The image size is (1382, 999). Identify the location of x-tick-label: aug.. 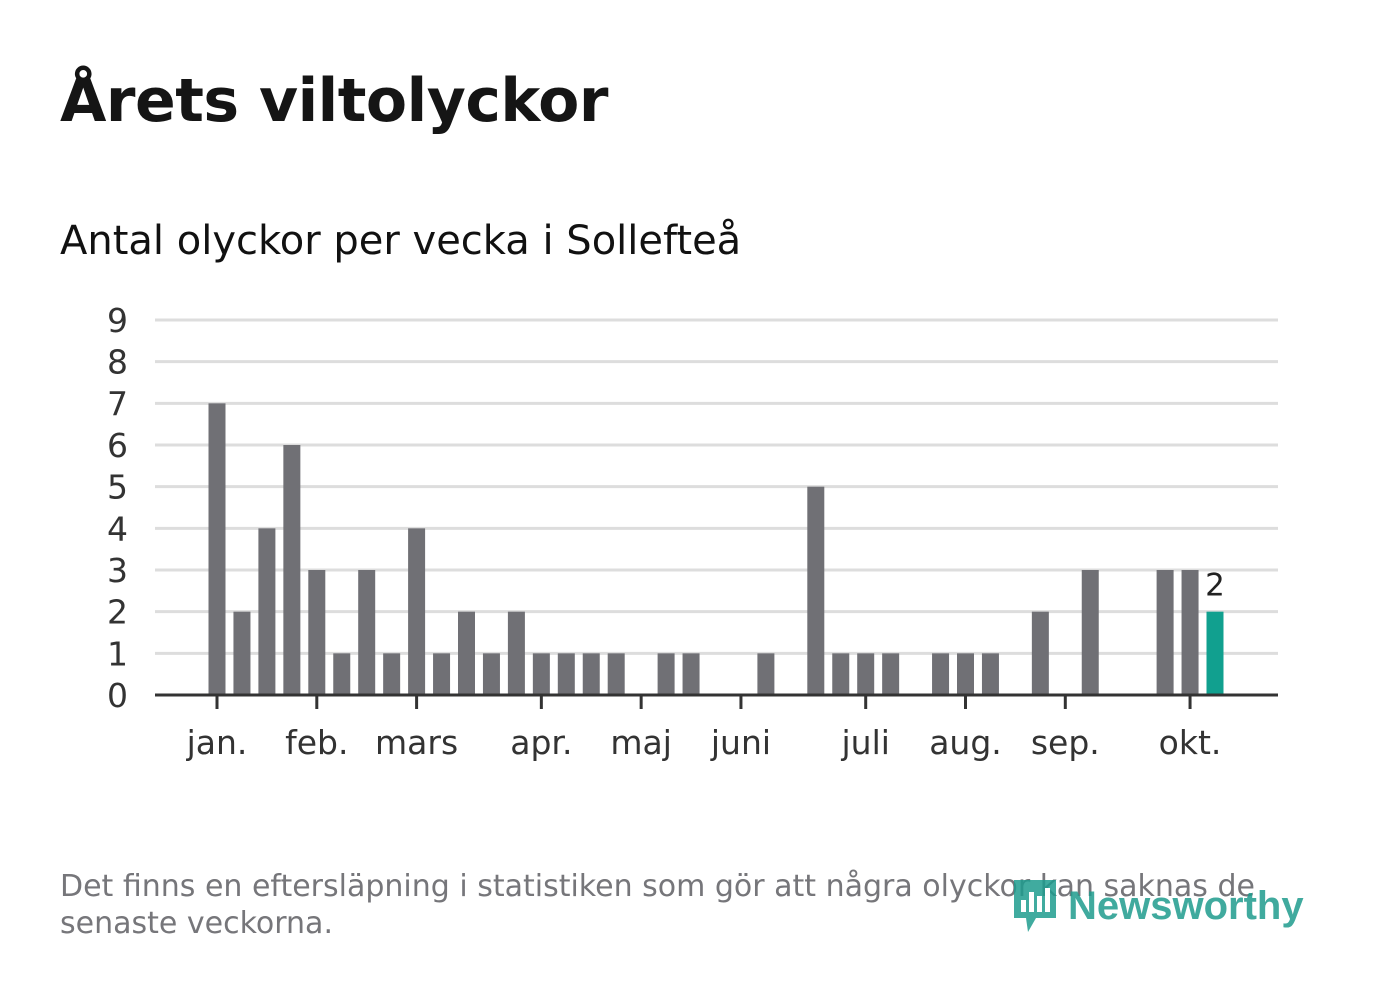
(965, 742).